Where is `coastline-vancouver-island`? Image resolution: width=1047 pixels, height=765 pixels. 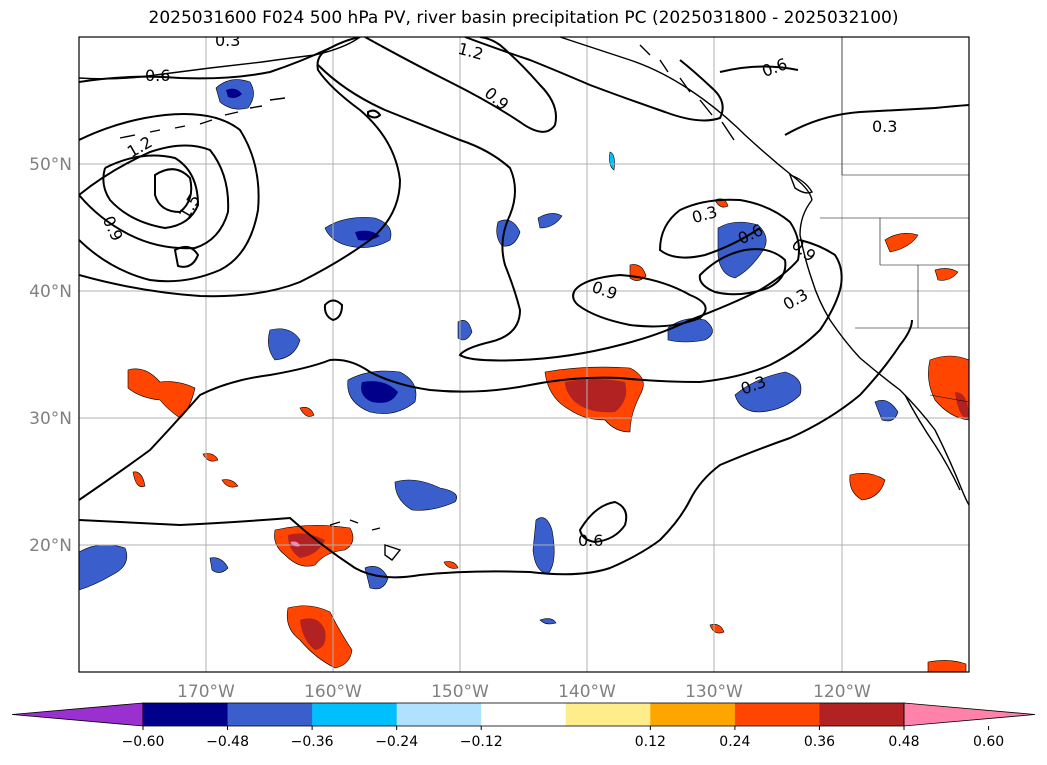 coastline-vancouver-island is located at coordinates (801, 183).